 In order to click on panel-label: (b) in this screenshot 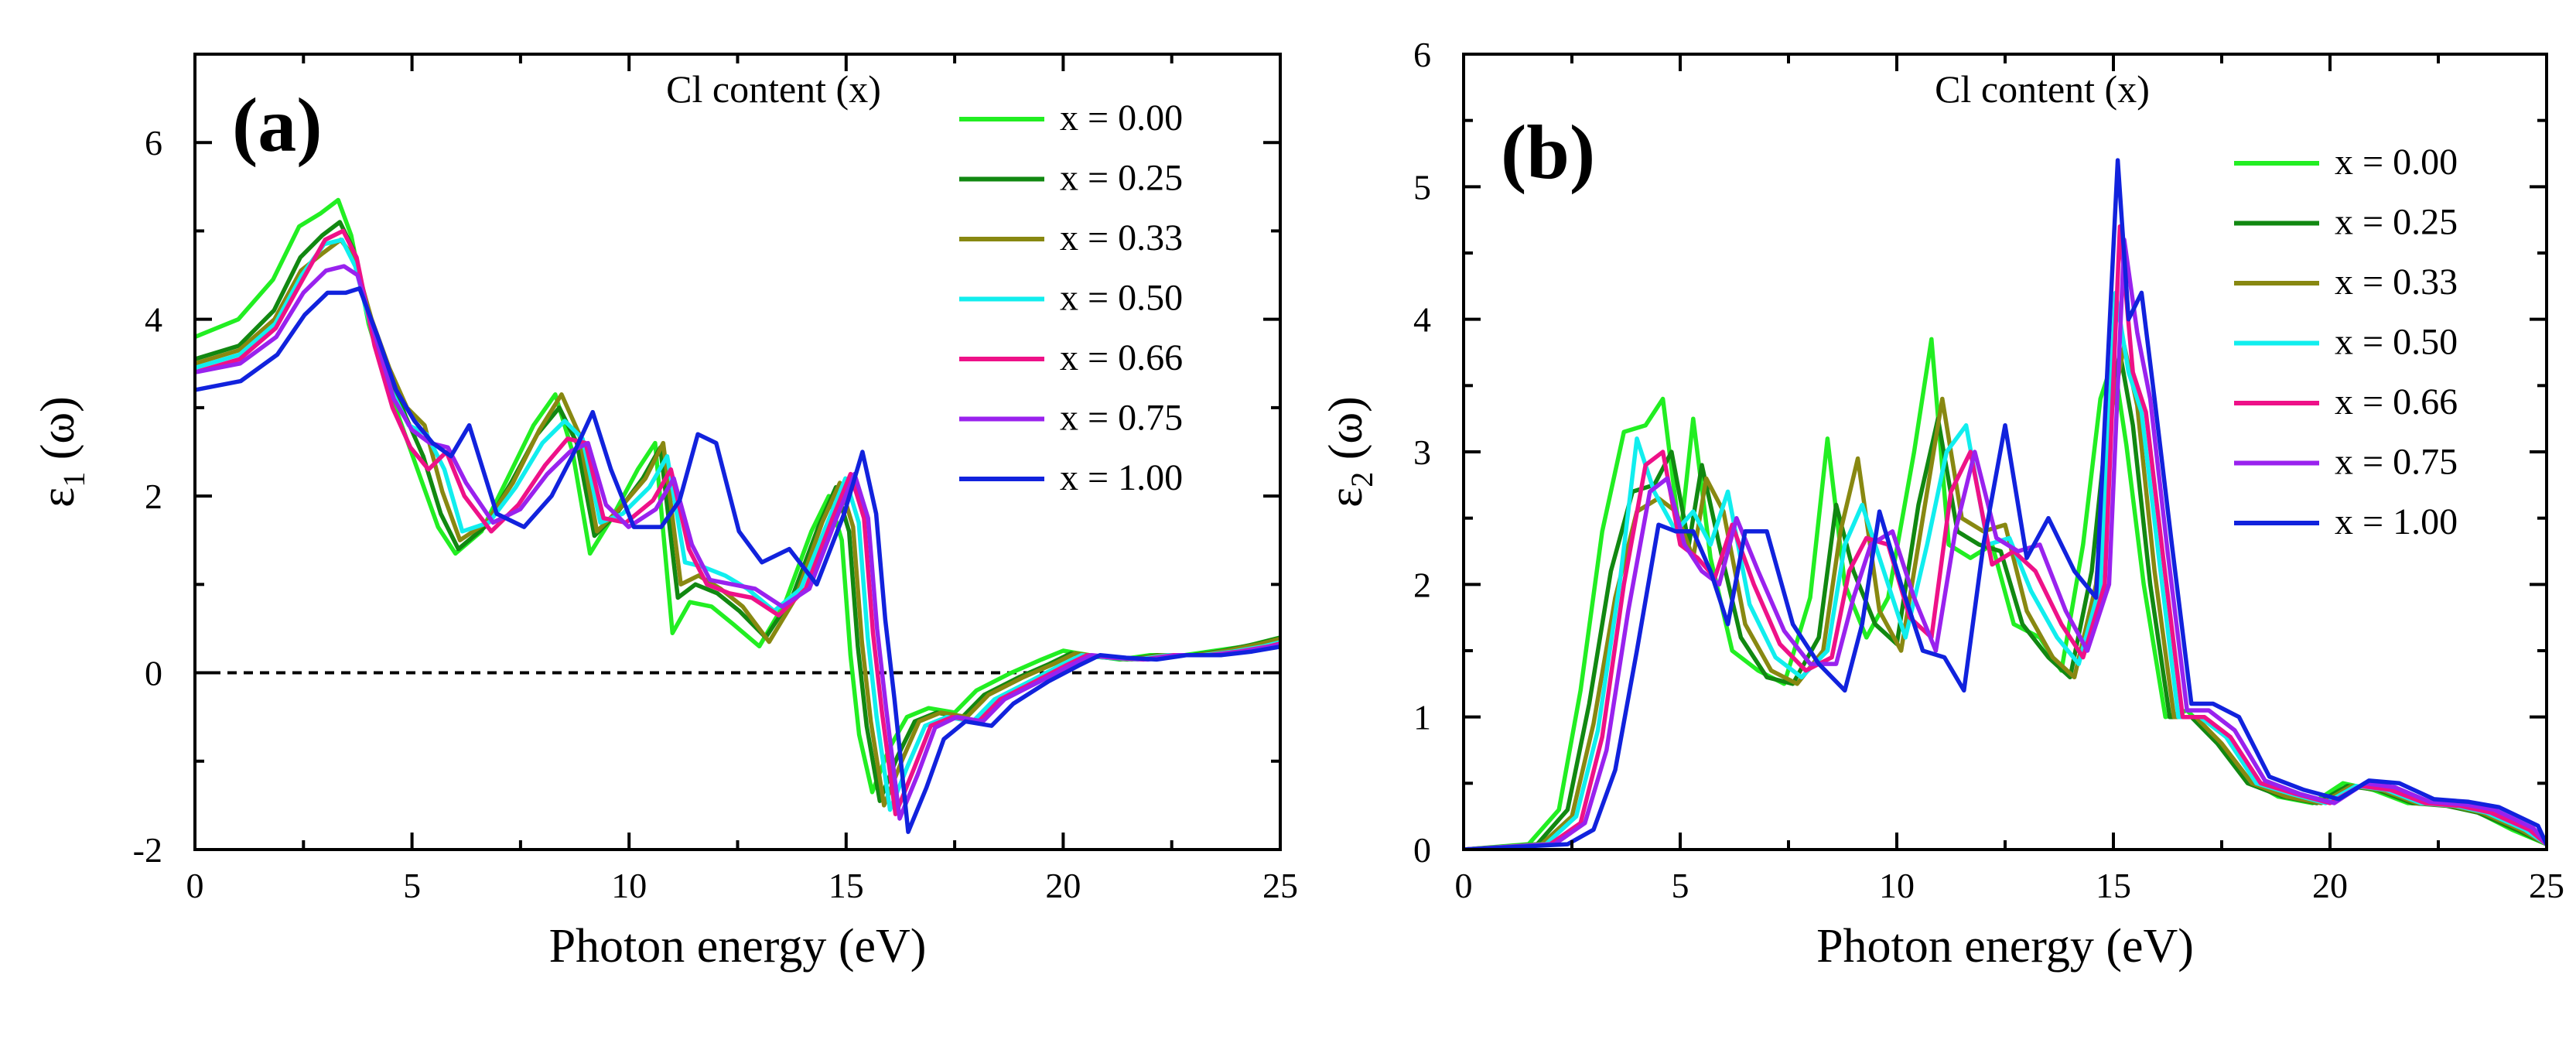, I will do `click(1548, 152)`.